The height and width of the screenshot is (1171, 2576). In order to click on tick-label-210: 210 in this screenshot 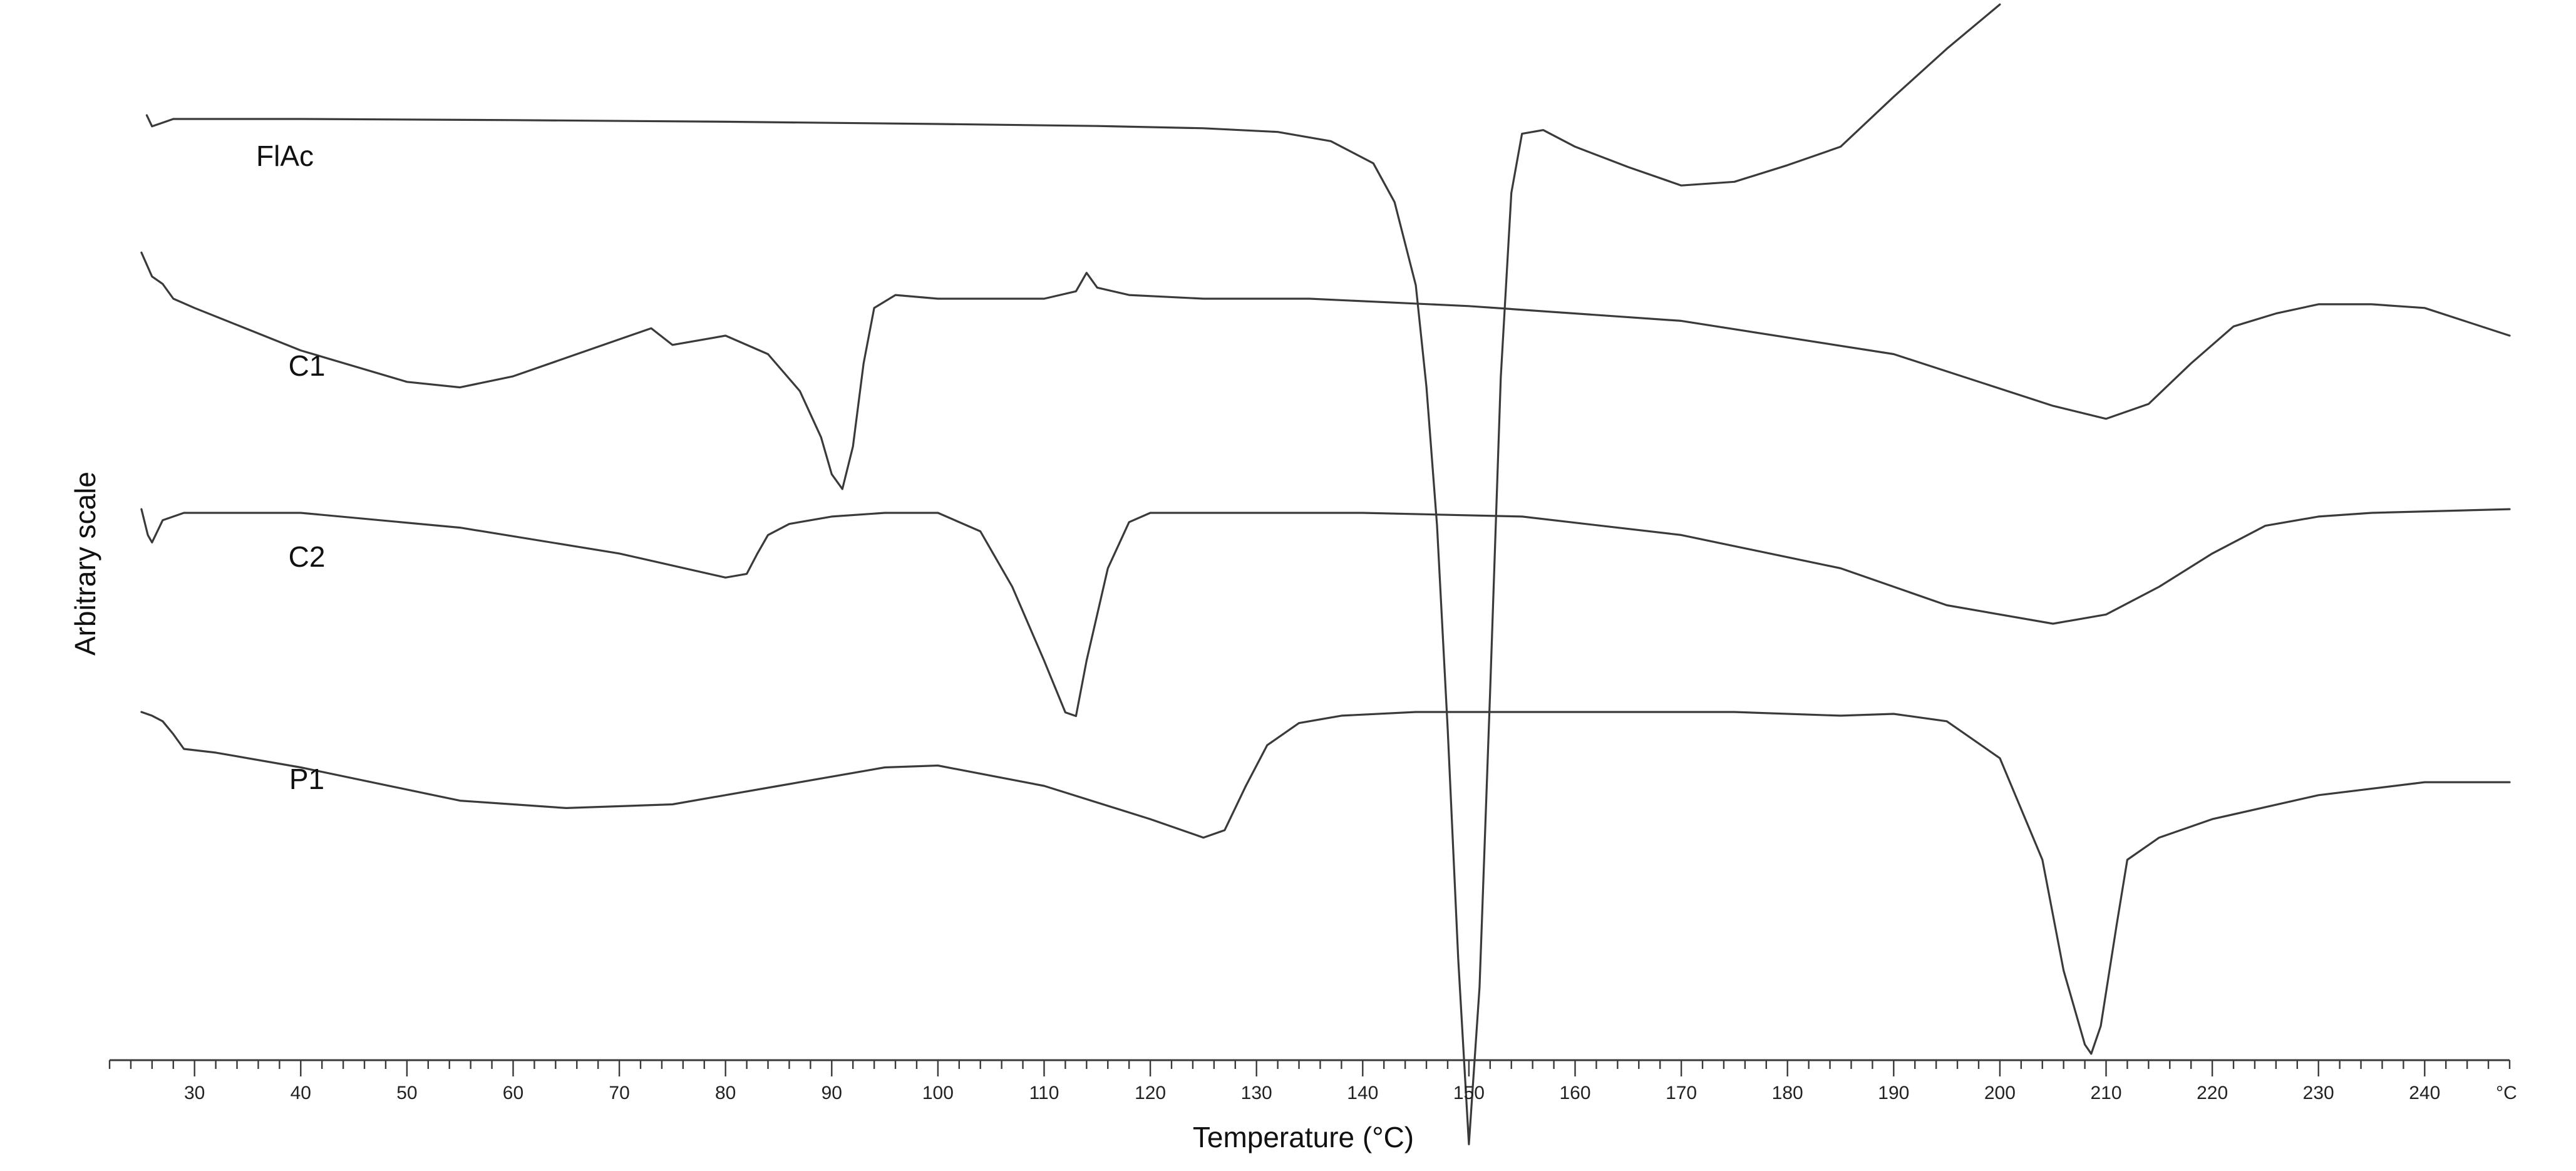, I will do `click(2106, 1093)`.